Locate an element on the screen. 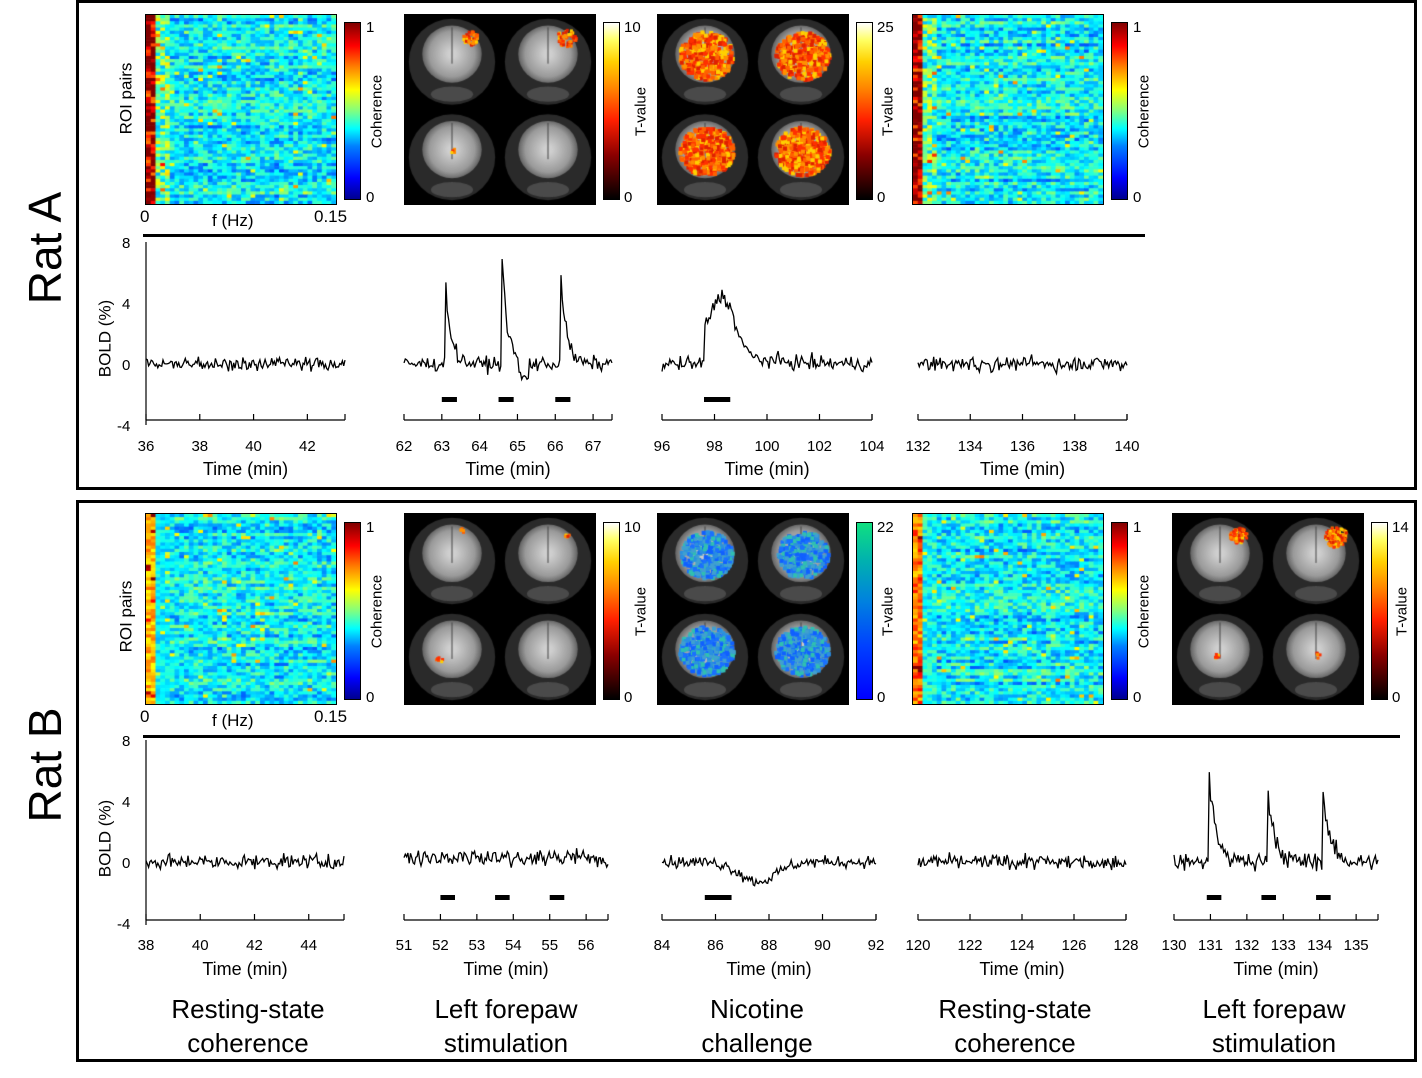  bold-ytick-8-a: 8 is located at coordinates (126, 243).